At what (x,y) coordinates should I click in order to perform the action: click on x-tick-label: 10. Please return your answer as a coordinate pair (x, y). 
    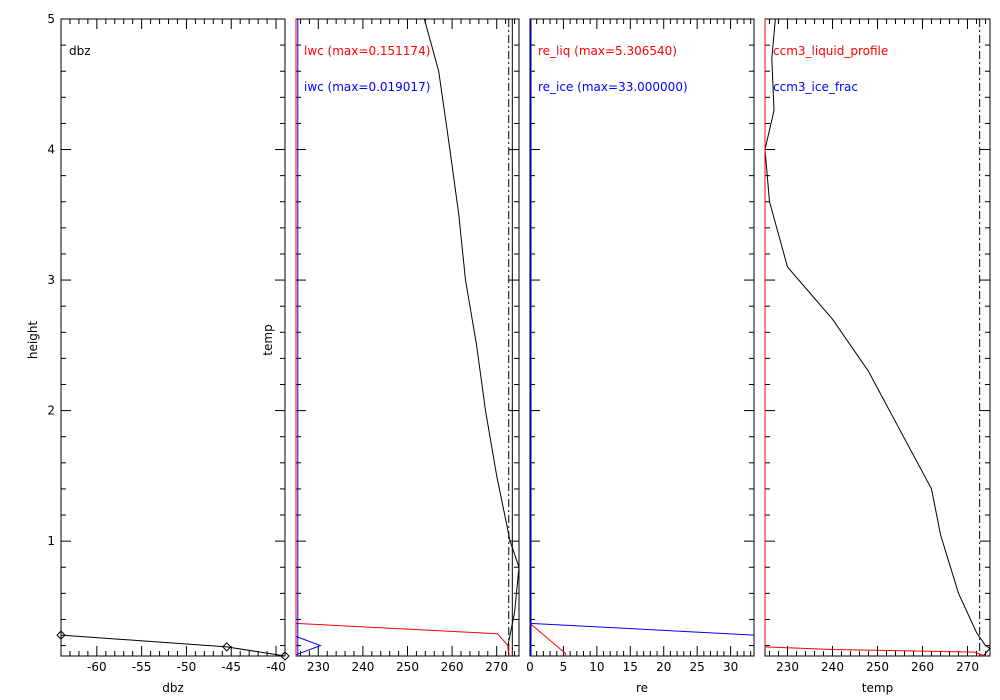
    Looking at the image, I should click on (596, 667).